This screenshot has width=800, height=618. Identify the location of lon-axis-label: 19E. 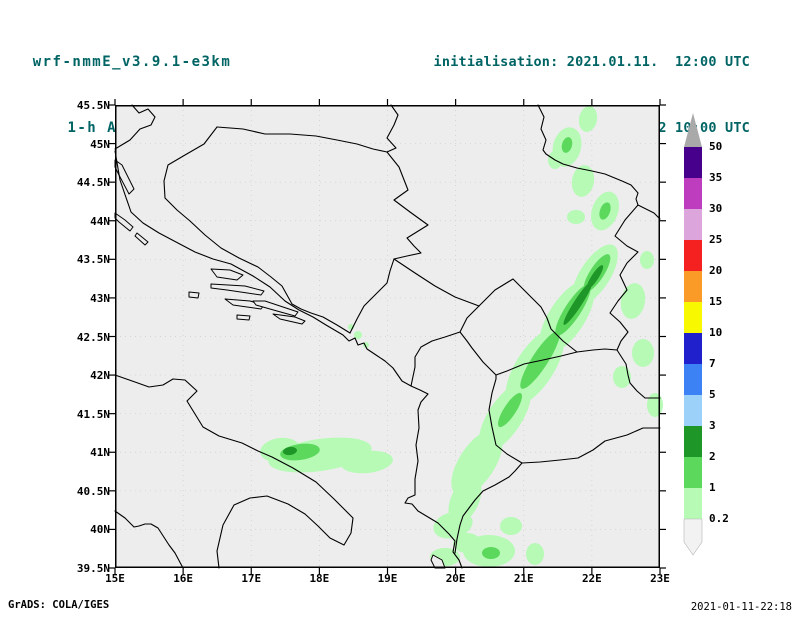
(387, 578).